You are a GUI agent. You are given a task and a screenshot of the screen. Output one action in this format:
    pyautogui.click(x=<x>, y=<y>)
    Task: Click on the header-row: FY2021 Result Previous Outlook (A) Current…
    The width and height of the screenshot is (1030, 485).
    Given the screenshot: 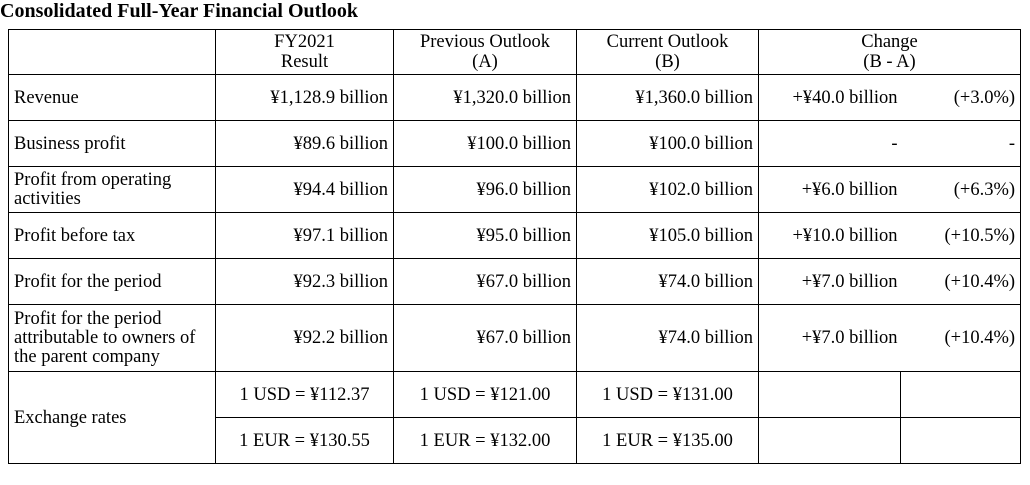 What is the action you would take?
    pyautogui.click(x=515, y=52)
    